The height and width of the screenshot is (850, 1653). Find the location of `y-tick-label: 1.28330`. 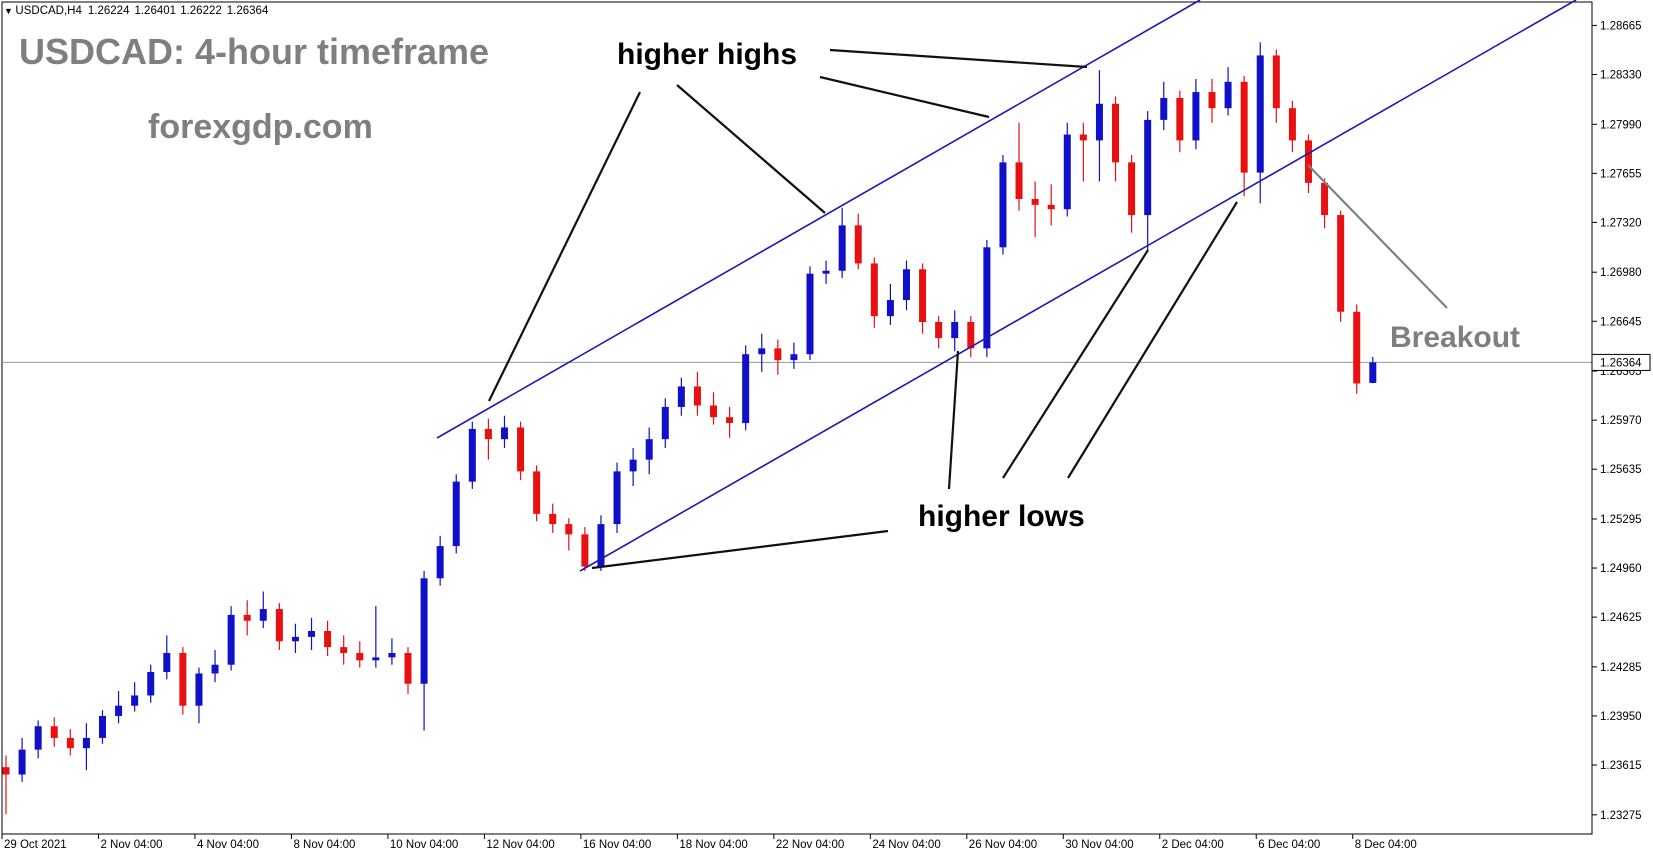

y-tick-label: 1.28330 is located at coordinates (1621, 75).